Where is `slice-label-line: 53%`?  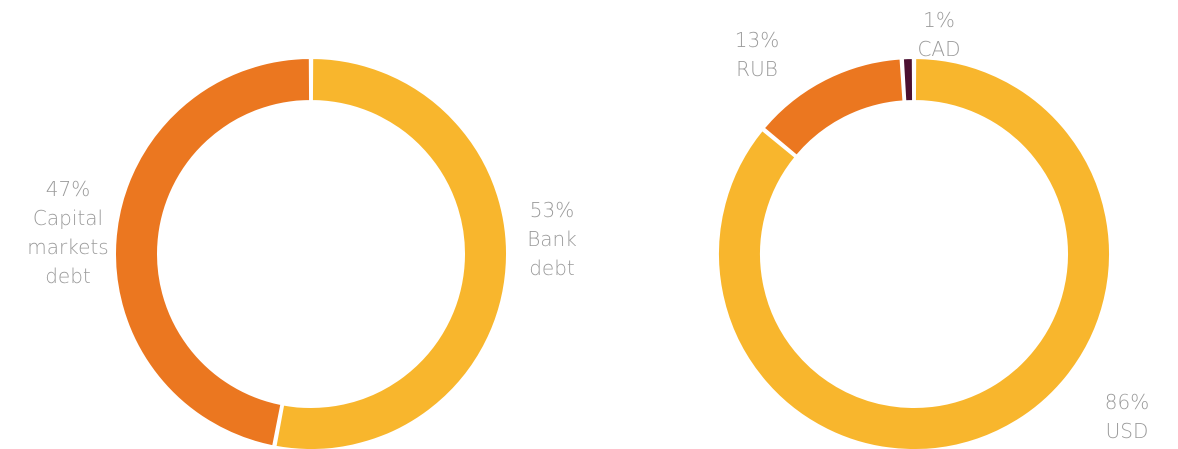
slice-label-line: 53% is located at coordinates (552, 210).